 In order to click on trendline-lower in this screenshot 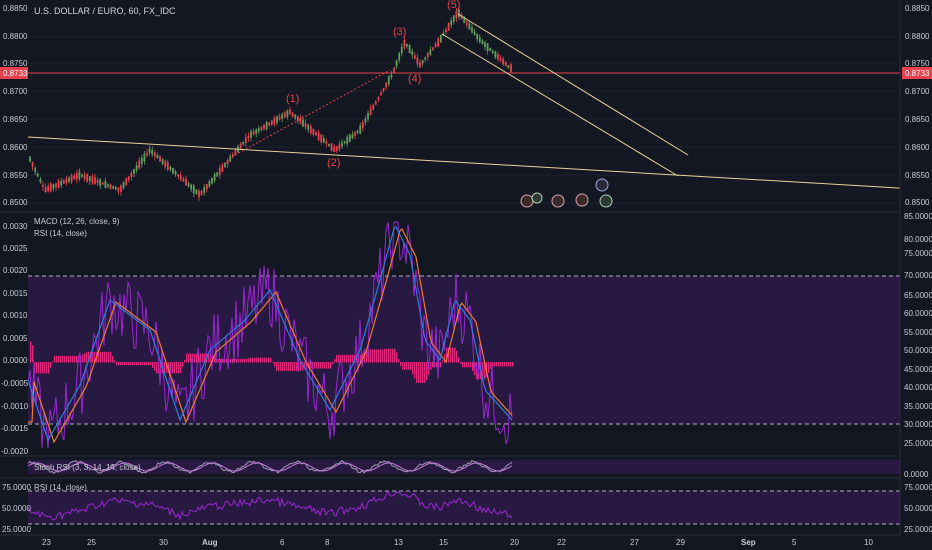, I will do `click(560, 105)`.